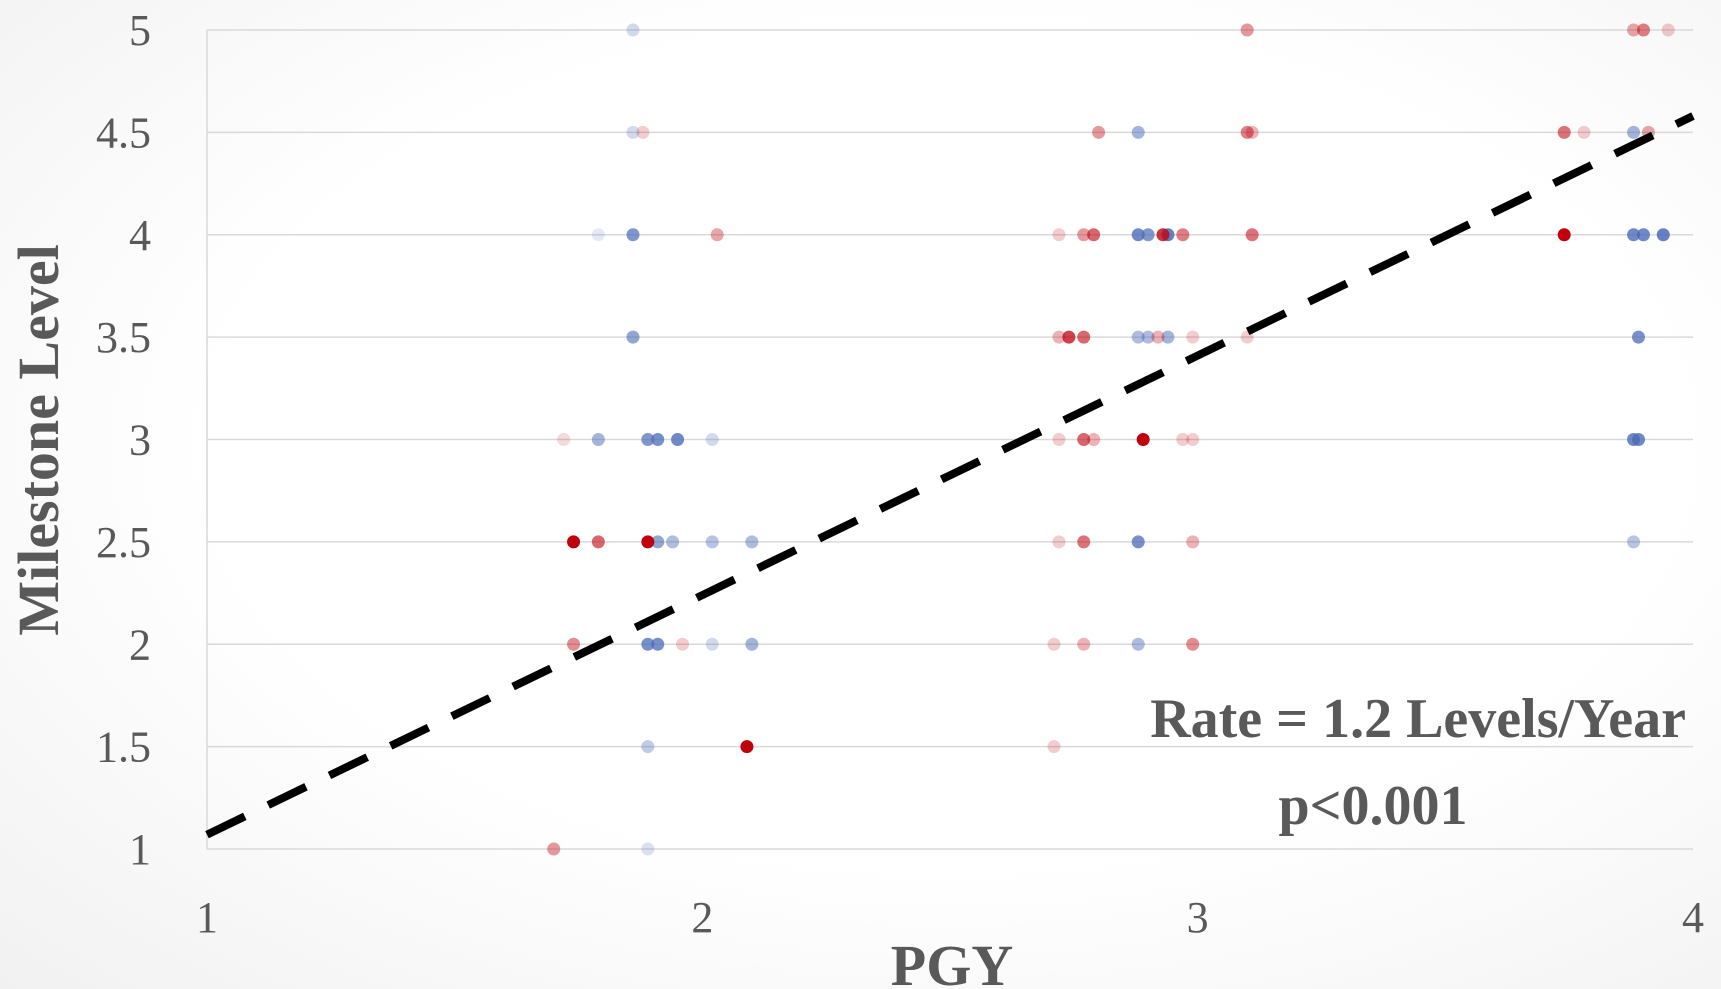  I want to click on y-tick-label: 2.5, so click(123, 542).